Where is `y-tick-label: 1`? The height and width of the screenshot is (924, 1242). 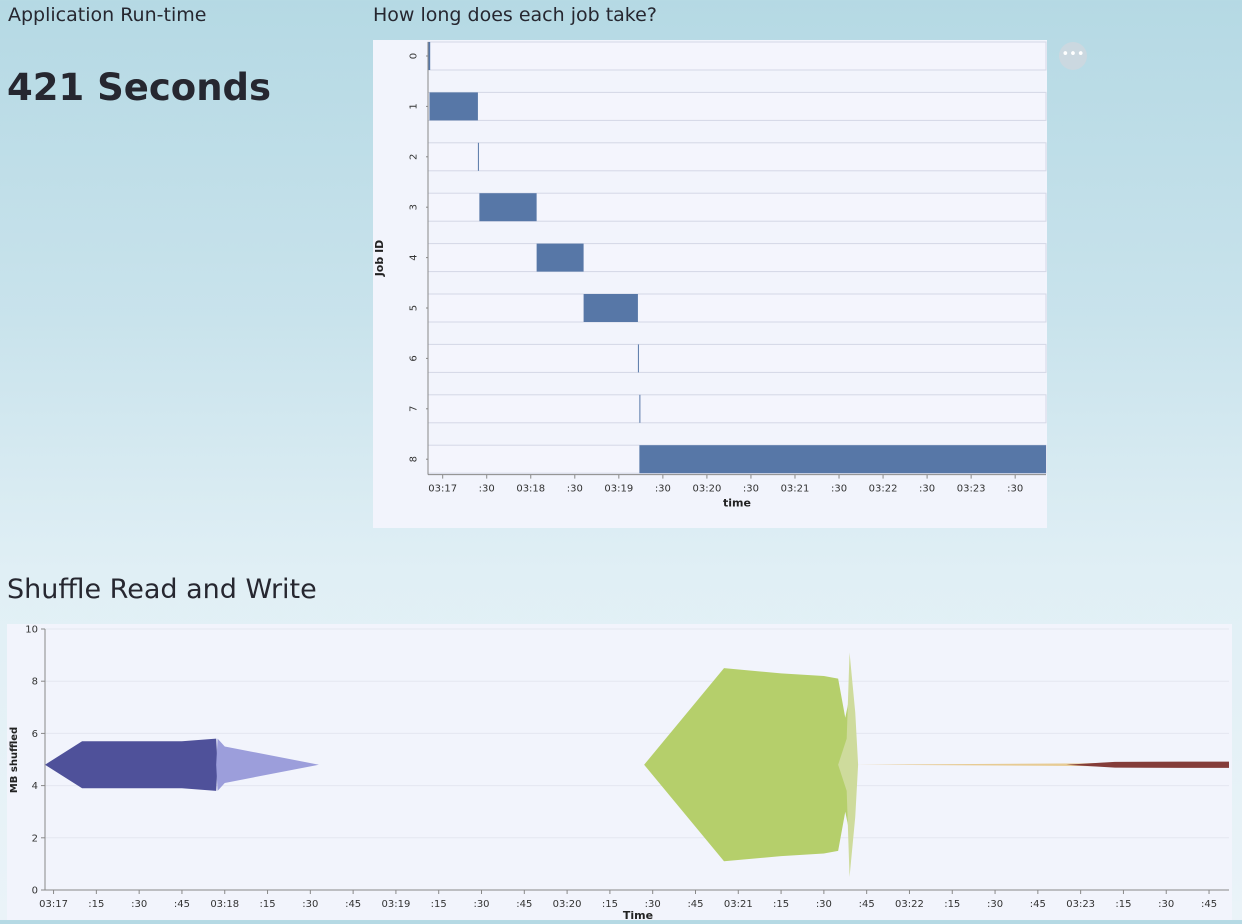
y-tick-label: 1 is located at coordinates (414, 106).